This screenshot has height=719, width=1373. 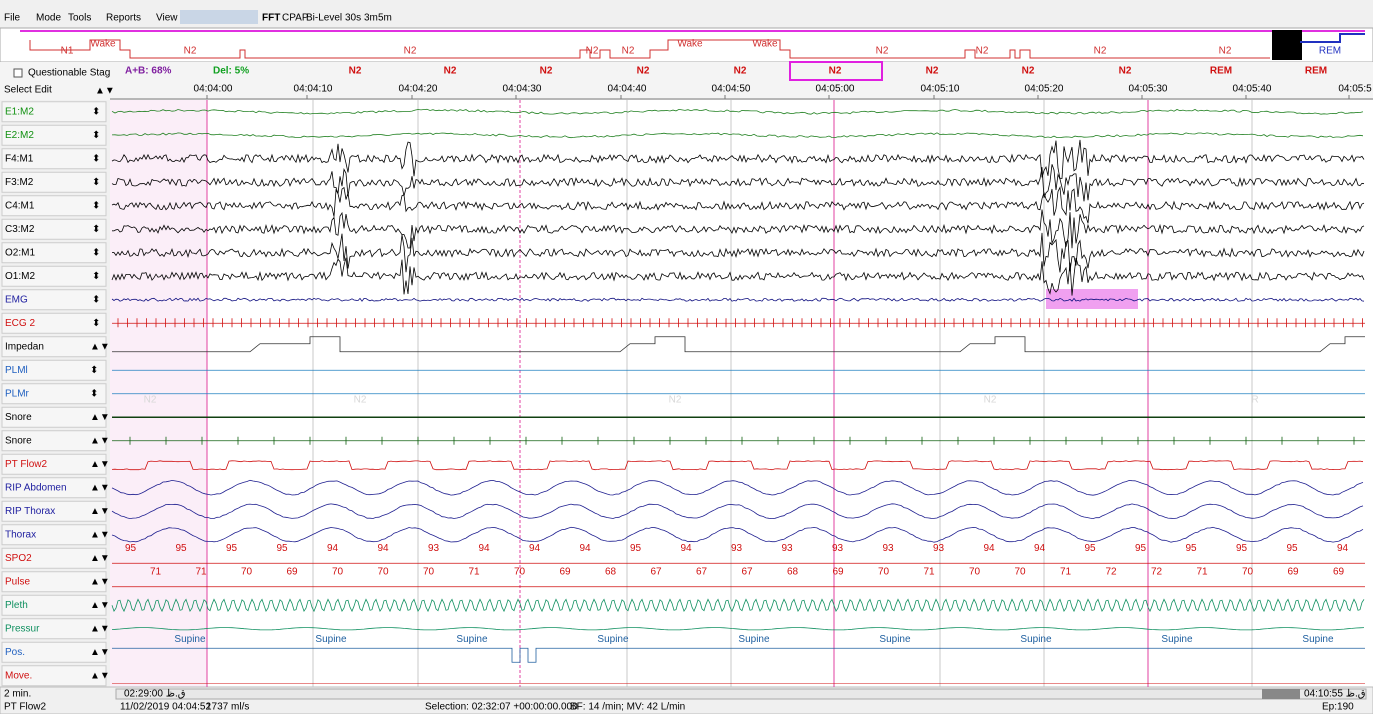 I want to click on pulse-value: 71, so click(x=930, y=572).